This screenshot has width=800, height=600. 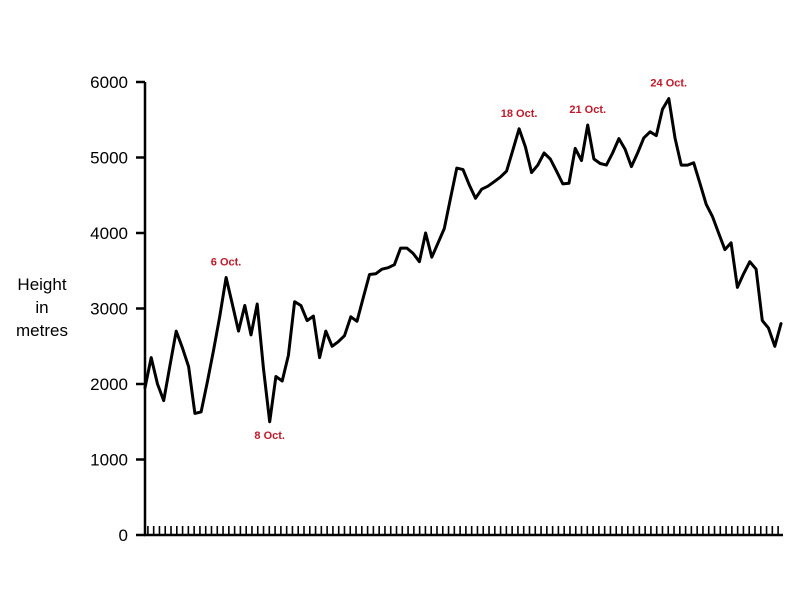 I want to click on annotation-label: 8 Oct., so click(x=269, y=436).